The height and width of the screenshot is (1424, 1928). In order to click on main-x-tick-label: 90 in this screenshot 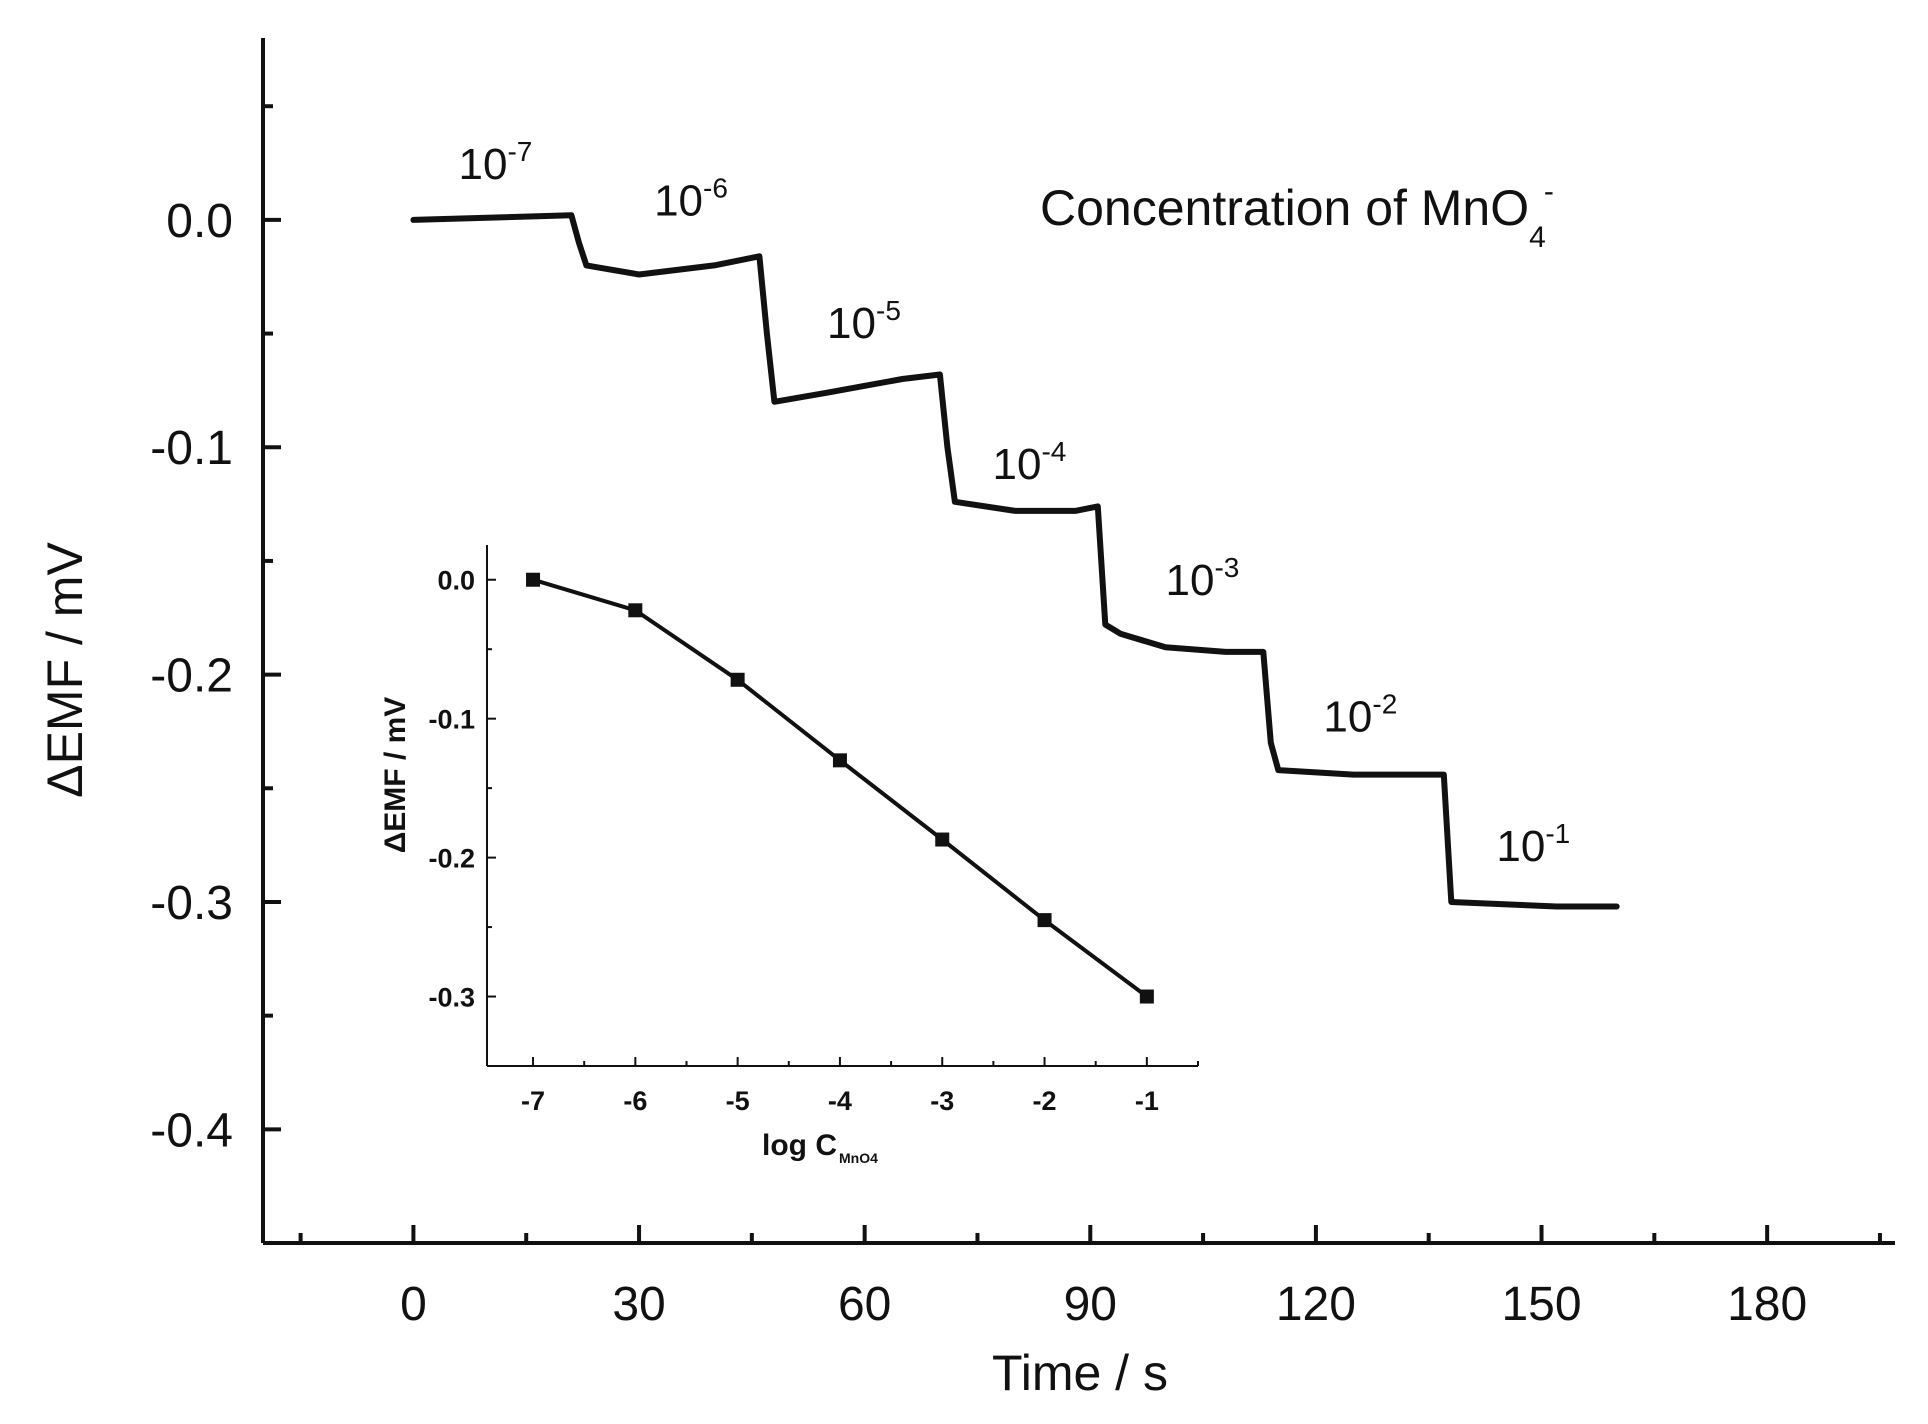, I will do `click(1090, 1304)`.